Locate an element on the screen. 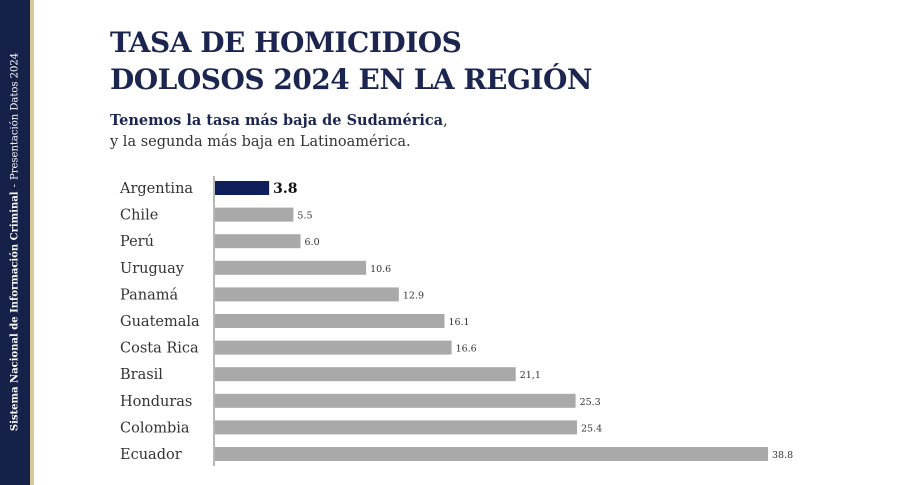 This screenshot has width=900, height=485. value-label: 3.8 is located at coordinates (285, 189).